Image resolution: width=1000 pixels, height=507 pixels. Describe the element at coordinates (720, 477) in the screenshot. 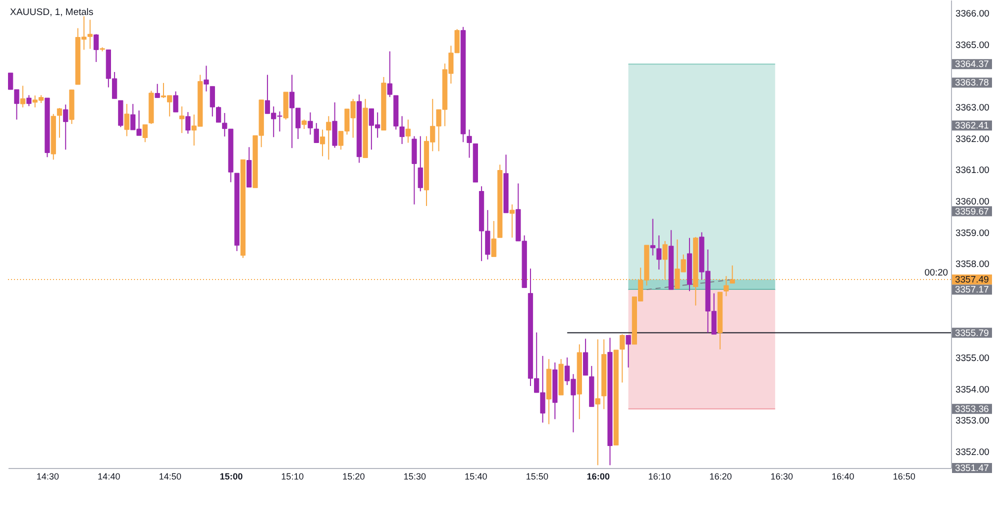

I see `x-tick-label: 16:20` at that location.